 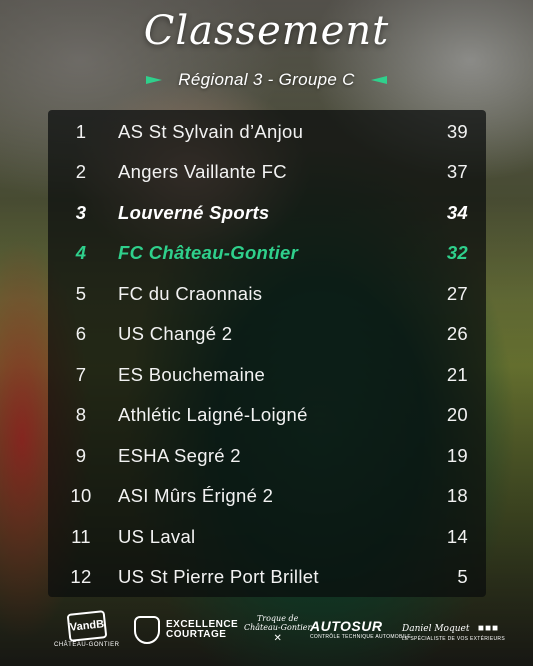 What do you see at coordinates (378, 80) in the screenshot?
I see `arrow-left-icon` at bounding box center [378, 80].